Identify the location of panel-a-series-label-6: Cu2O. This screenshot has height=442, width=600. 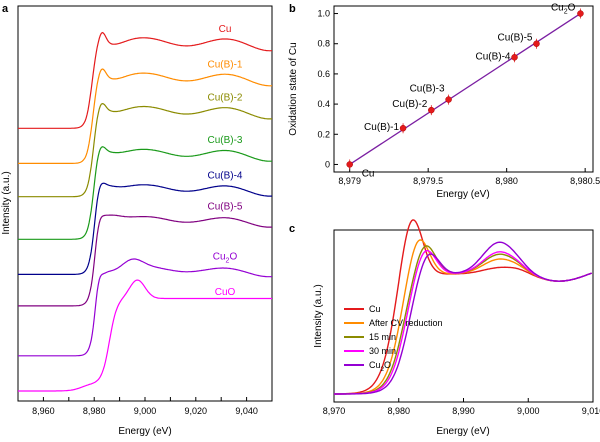
(225, 258).